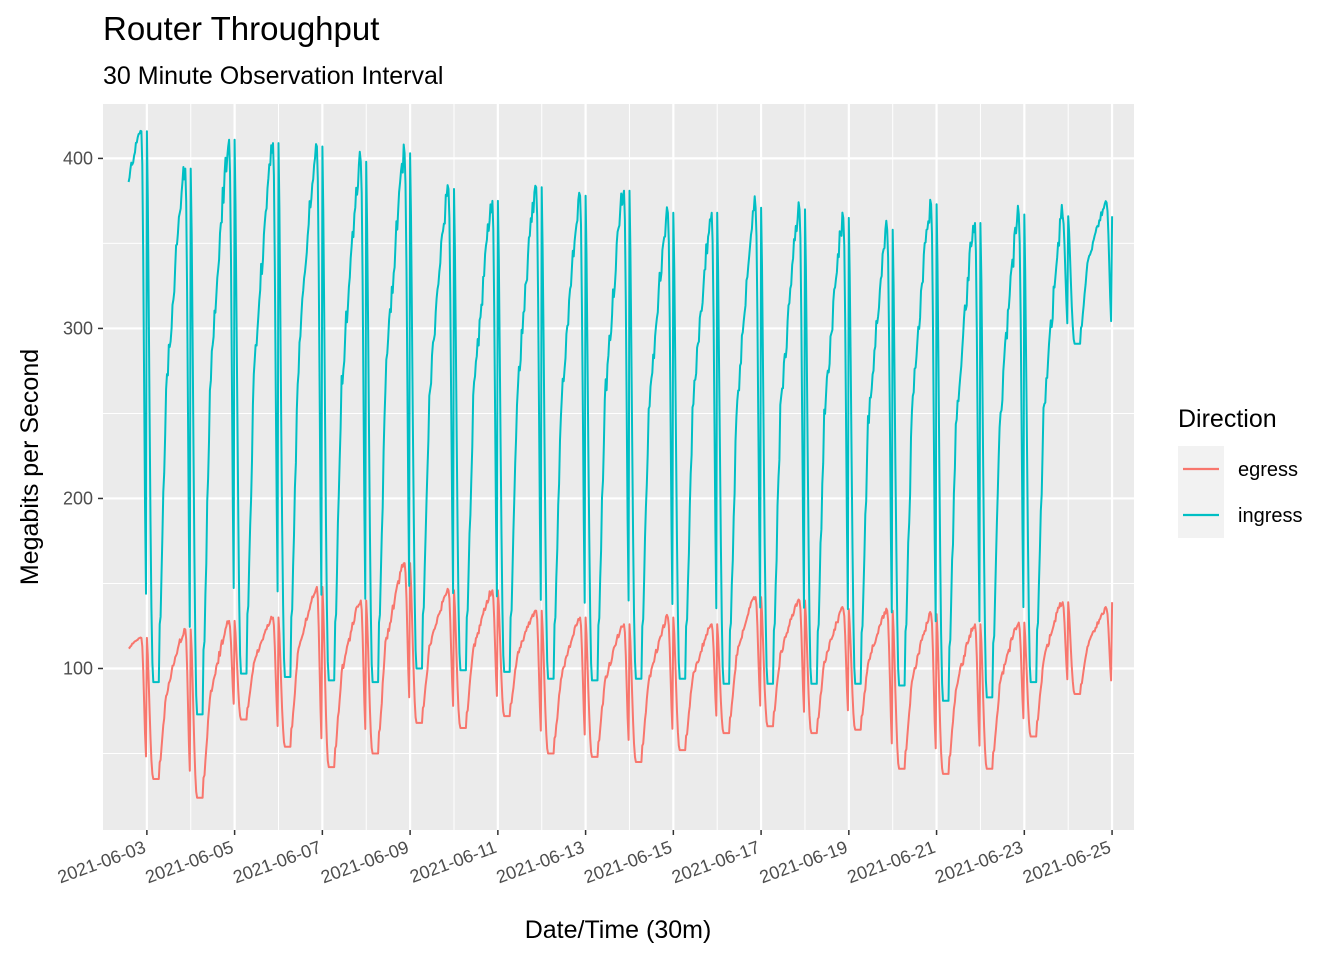 This screenshot has height=960, width=1344. What do you see at coordinates (1066, 862) in the screenshot?
I see `x-tick-label: 2021-06-25` at bounding box center [1066, 862].